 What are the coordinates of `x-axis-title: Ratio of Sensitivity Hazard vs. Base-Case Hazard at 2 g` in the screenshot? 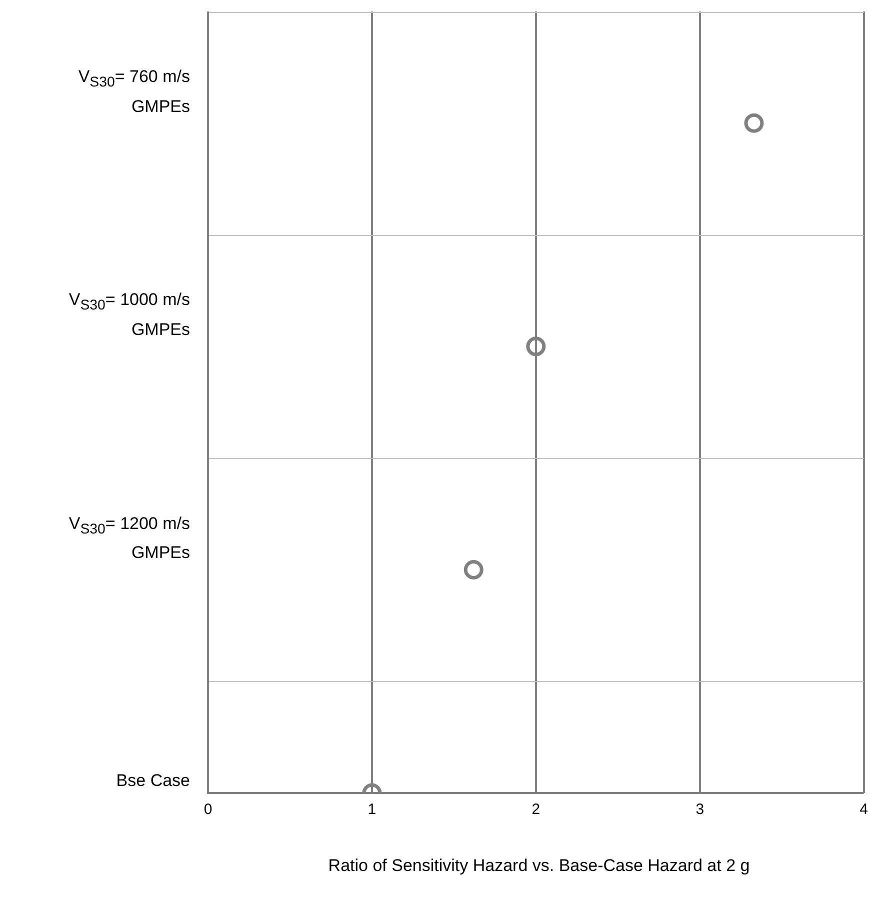 It's located at (539, 866).